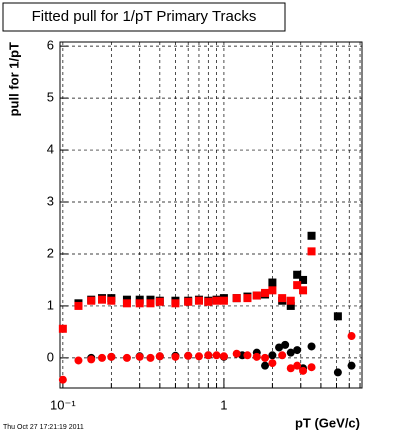  What do you see at coordinates (50, 97) in the screenshot?
I see `y-tick-label: 5` at bounding box center [50, 97].